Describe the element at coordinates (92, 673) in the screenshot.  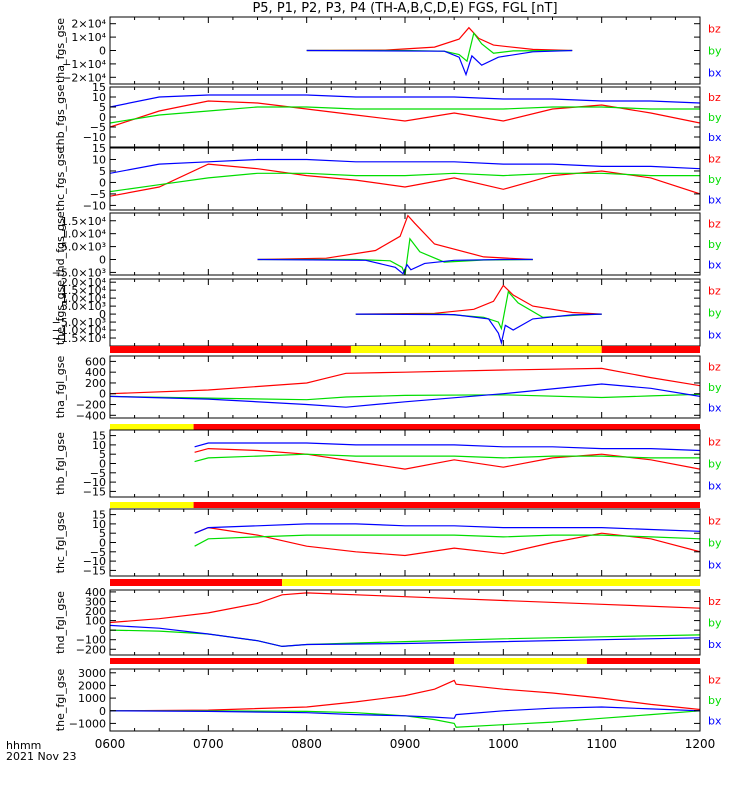
I see `y-tick-label: 3000` at that location.